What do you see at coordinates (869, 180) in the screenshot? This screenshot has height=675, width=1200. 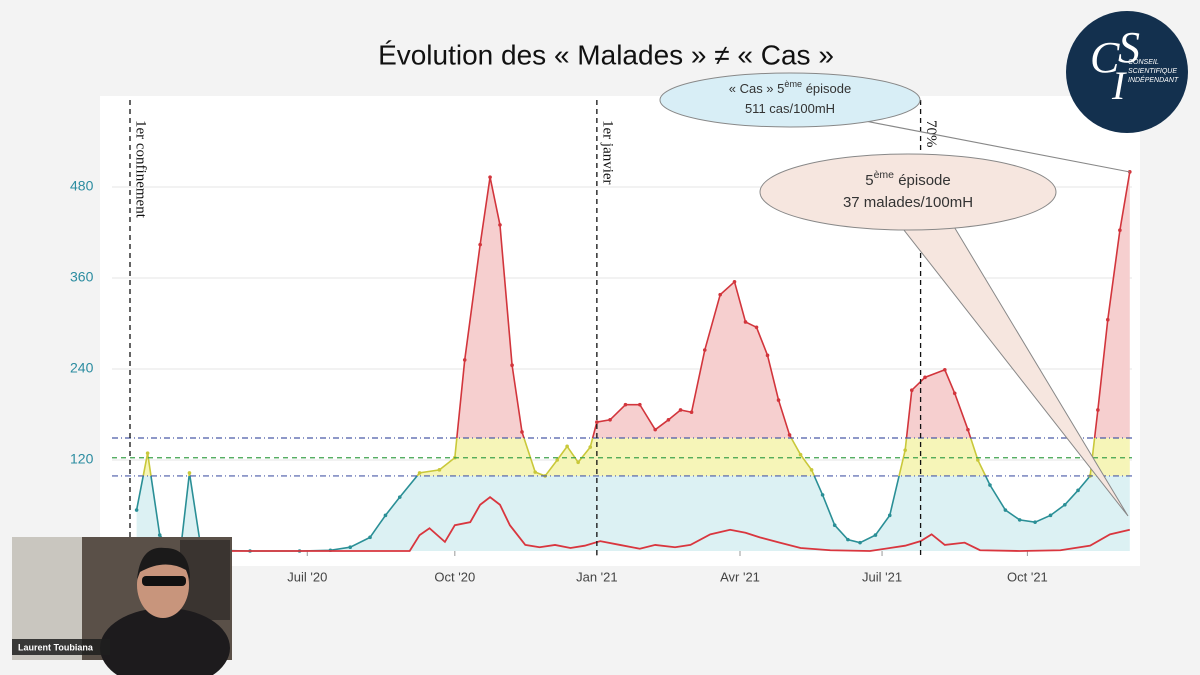 I see `callout-text-part: 5` at bounding box center [869, 180].